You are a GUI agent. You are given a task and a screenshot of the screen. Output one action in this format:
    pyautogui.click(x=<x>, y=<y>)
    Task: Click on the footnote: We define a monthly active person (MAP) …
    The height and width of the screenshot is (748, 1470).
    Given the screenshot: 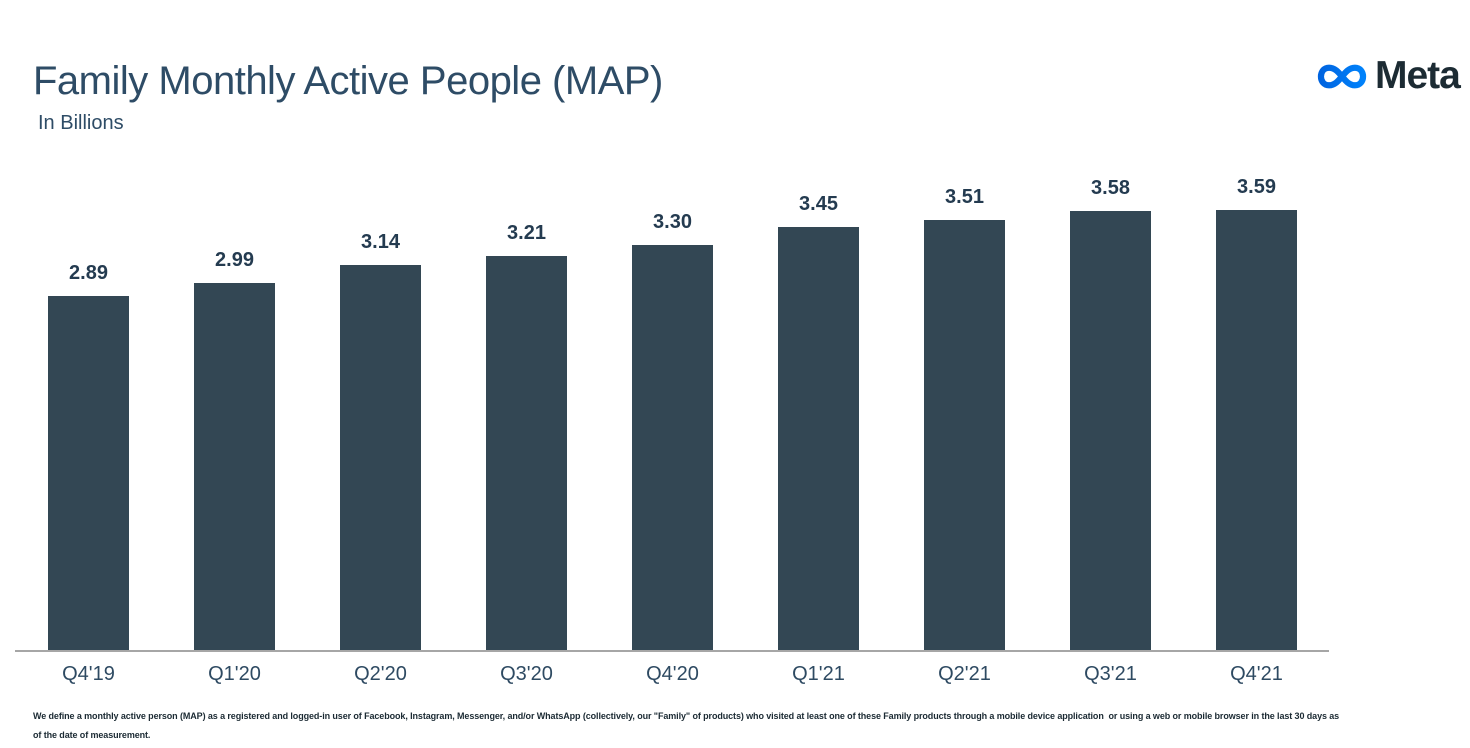 What is the action you would take?
    pyautogui.click(x=743, y=726)
    